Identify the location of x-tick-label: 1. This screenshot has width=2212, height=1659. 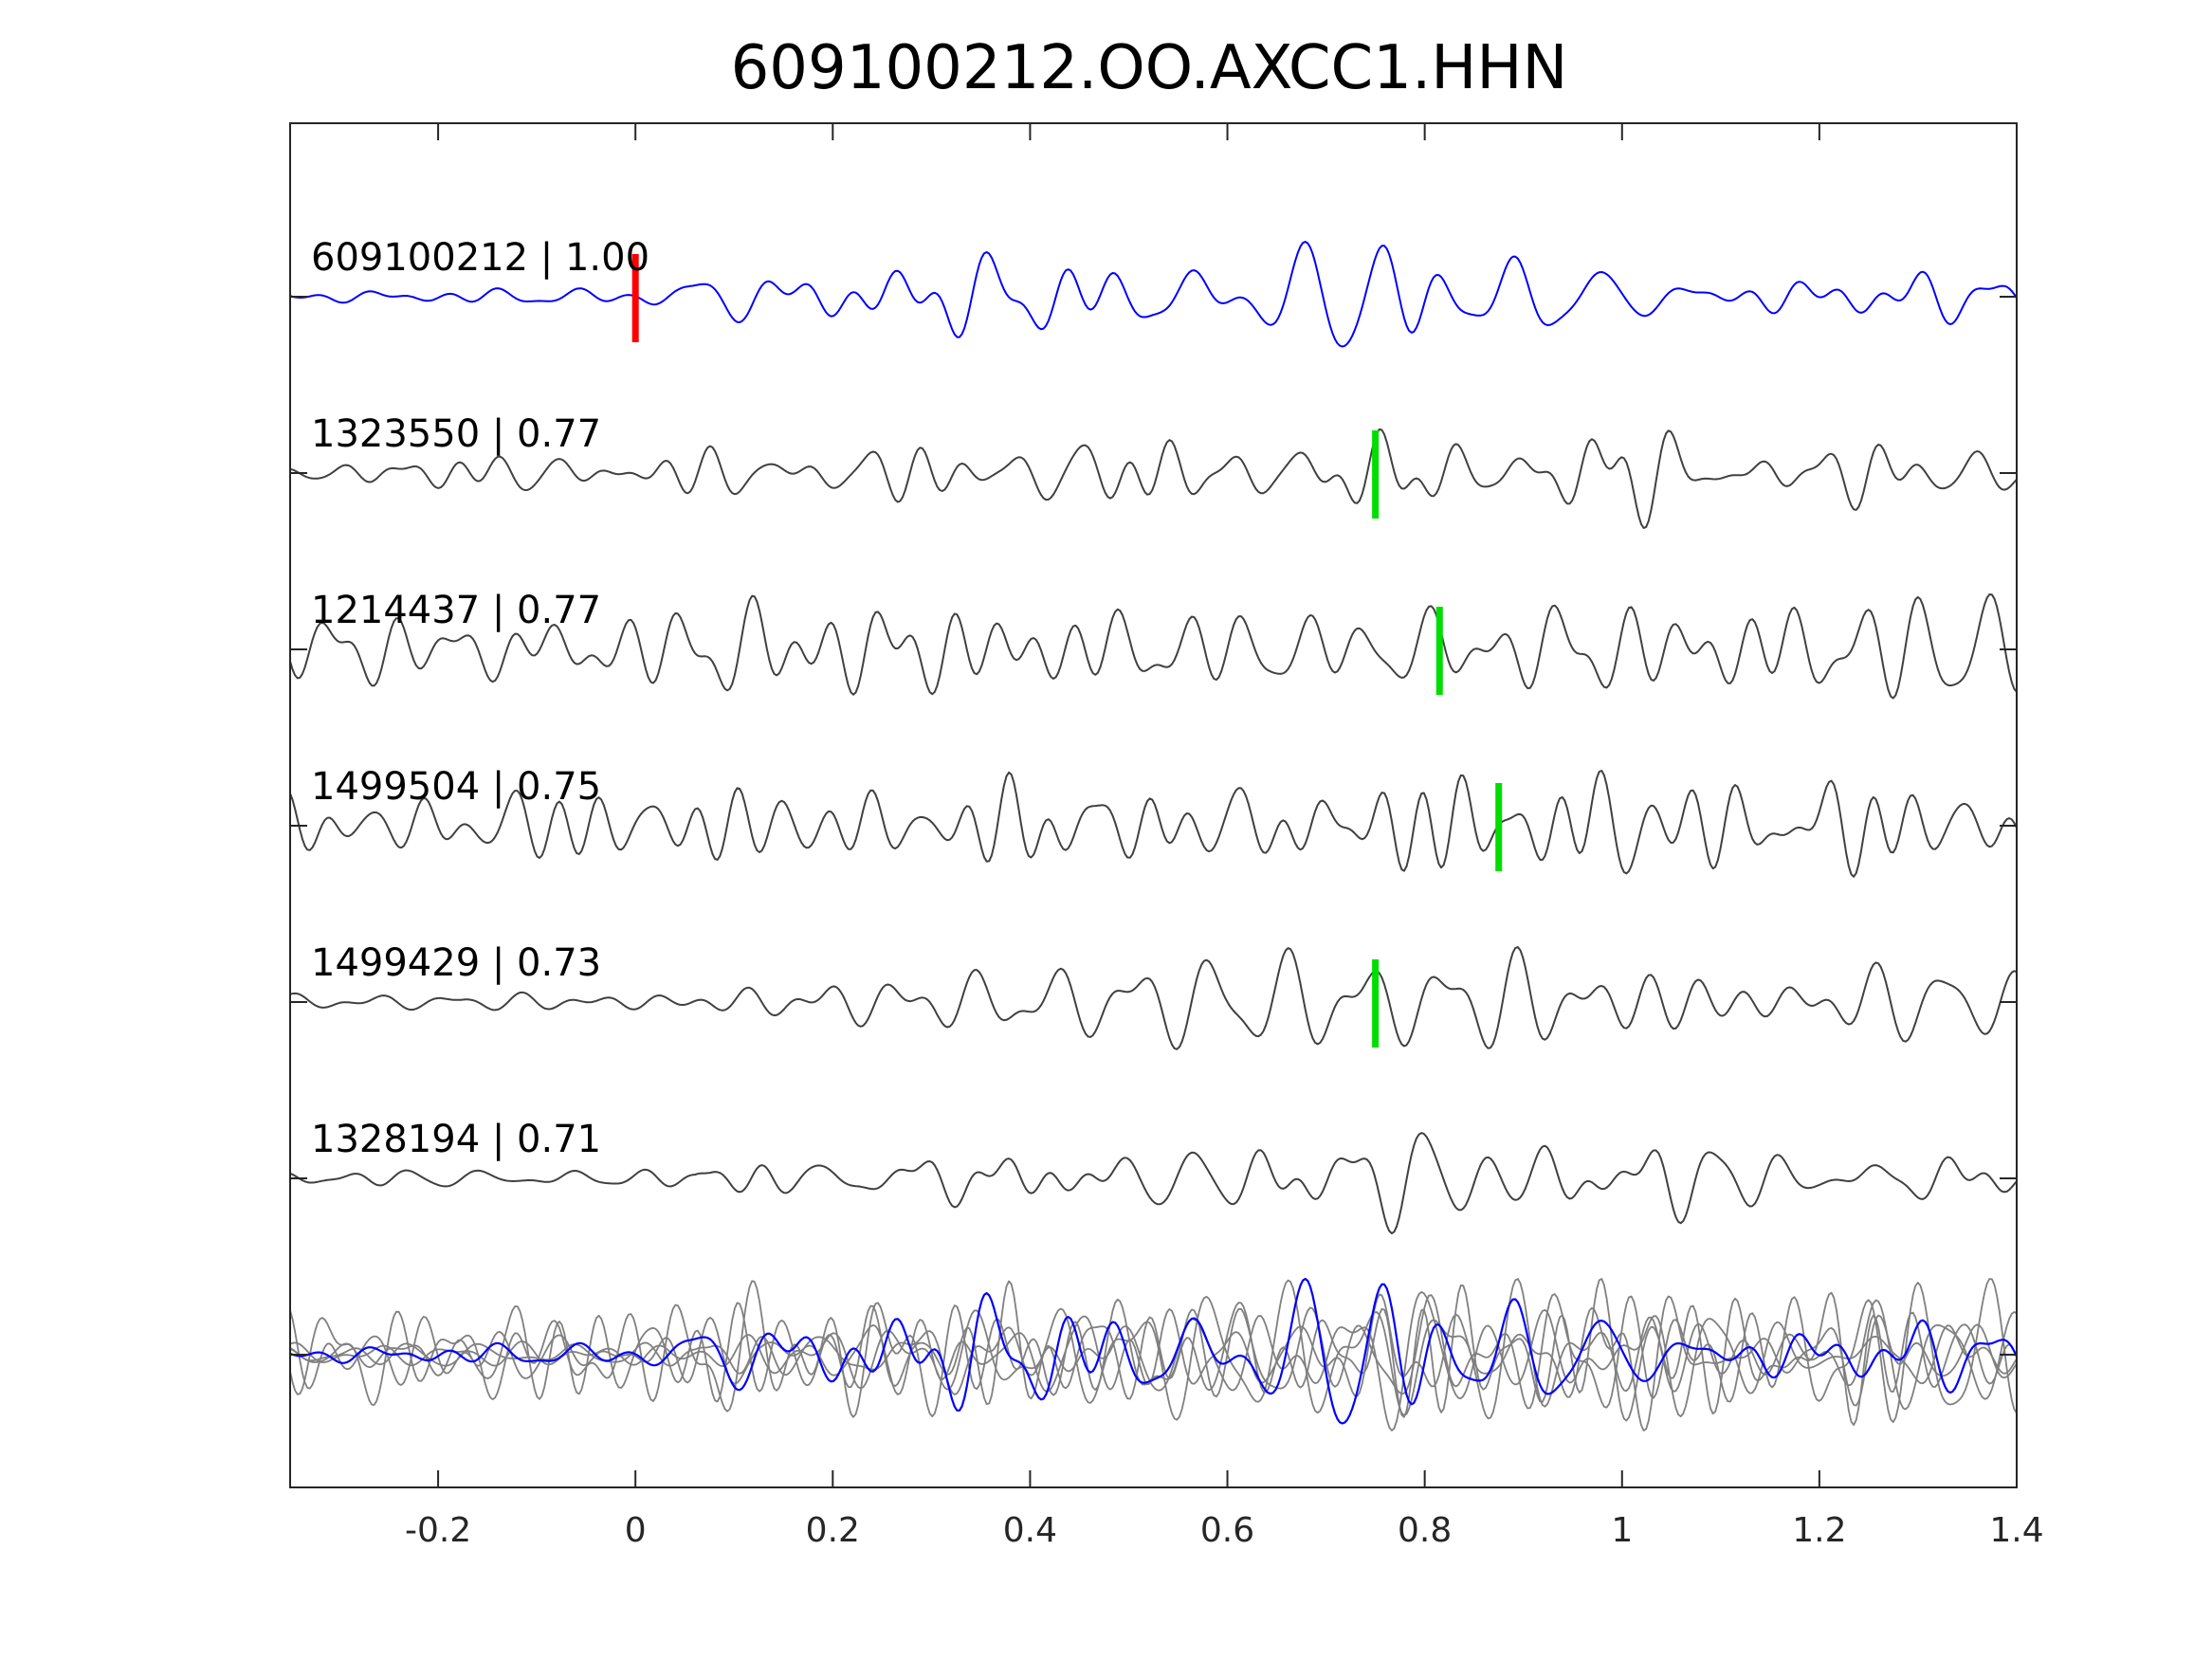
(1622, 1530).